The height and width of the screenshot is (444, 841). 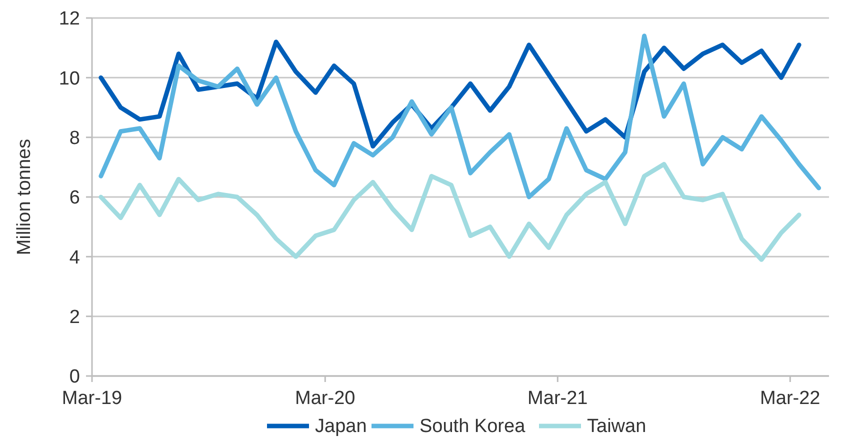 What do you see at coordinates (325, 398) in the screenshot?
I see `x-tick-label: Mar-20` at bounding box center [325, 398].